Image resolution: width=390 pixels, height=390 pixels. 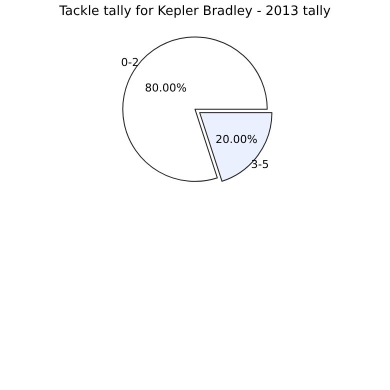 I want to click on slice-label: 0-2, so click(x=130, y=62).